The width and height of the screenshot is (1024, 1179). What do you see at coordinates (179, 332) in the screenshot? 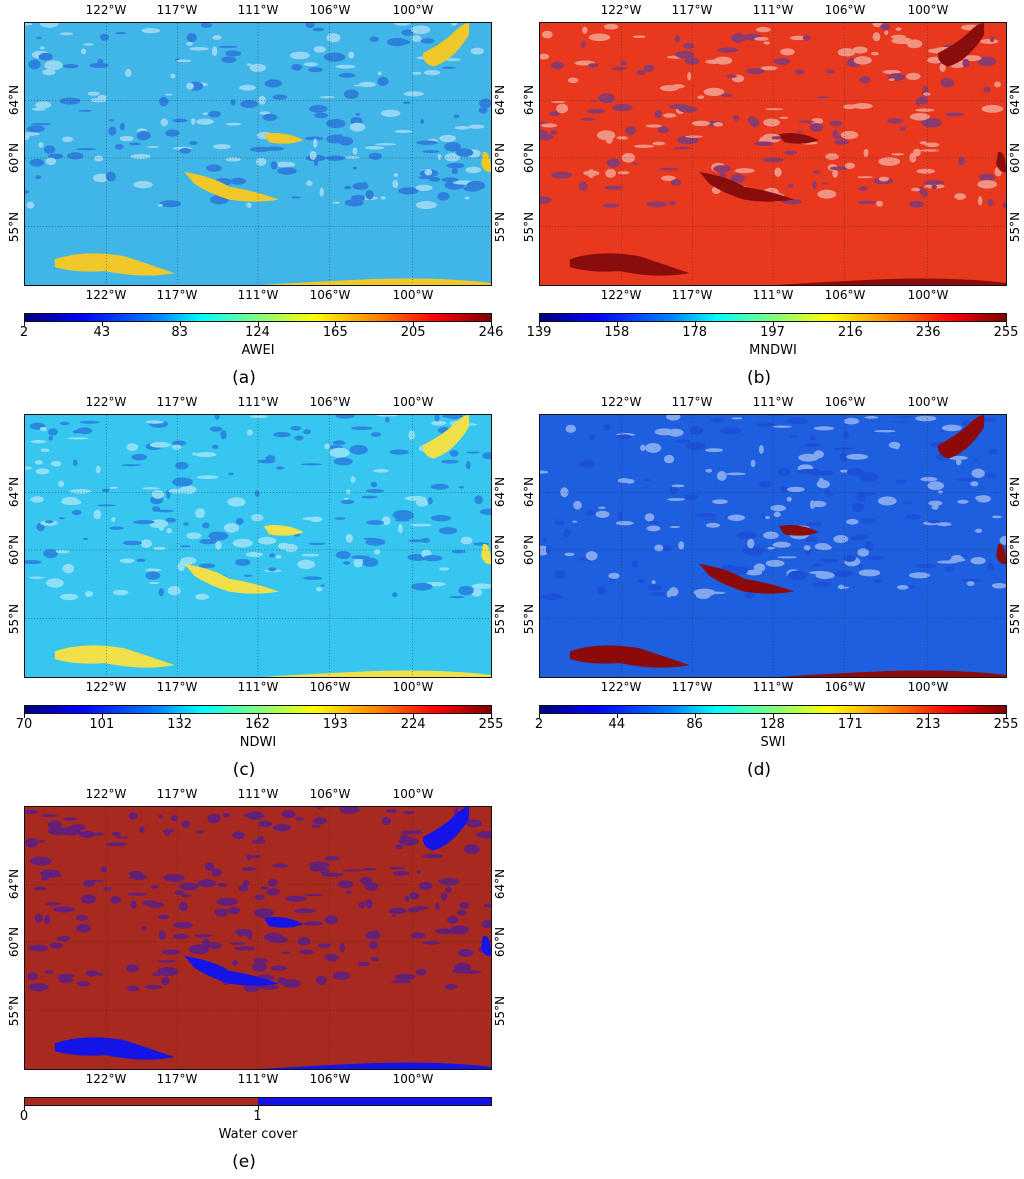
I see `colorbar-tick-label: 83` at bounding box center [179, 332].